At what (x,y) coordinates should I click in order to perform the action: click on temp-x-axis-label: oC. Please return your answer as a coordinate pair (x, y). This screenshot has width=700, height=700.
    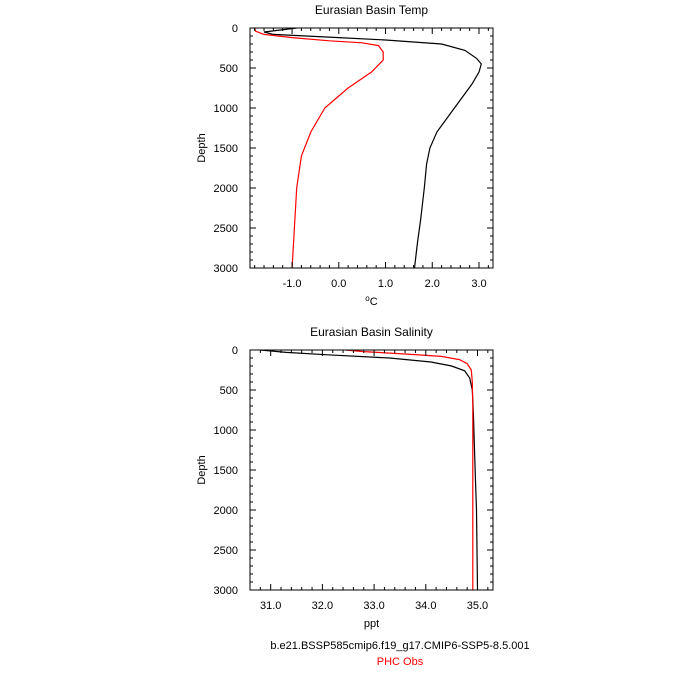
    Looking at the image, I should click on (371, 301).